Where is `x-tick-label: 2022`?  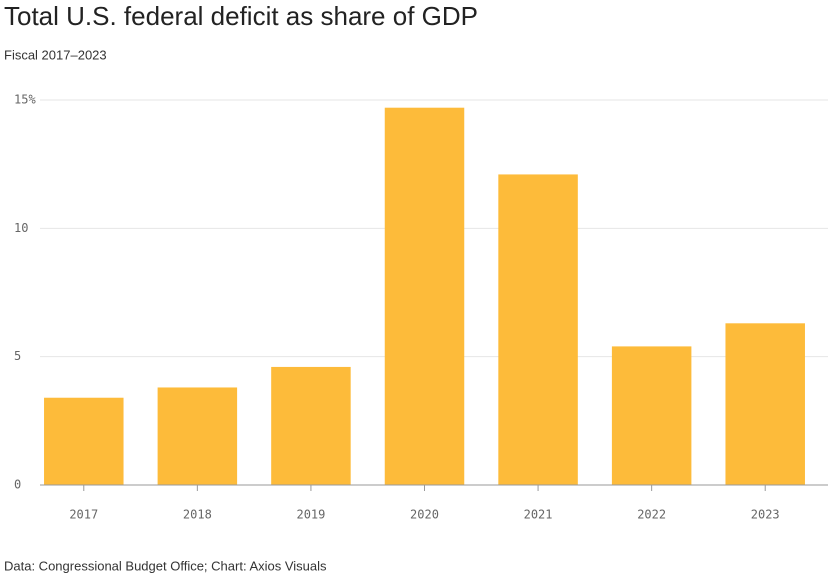 x-tick-label: 2022 is located at coordinates (651, 515).